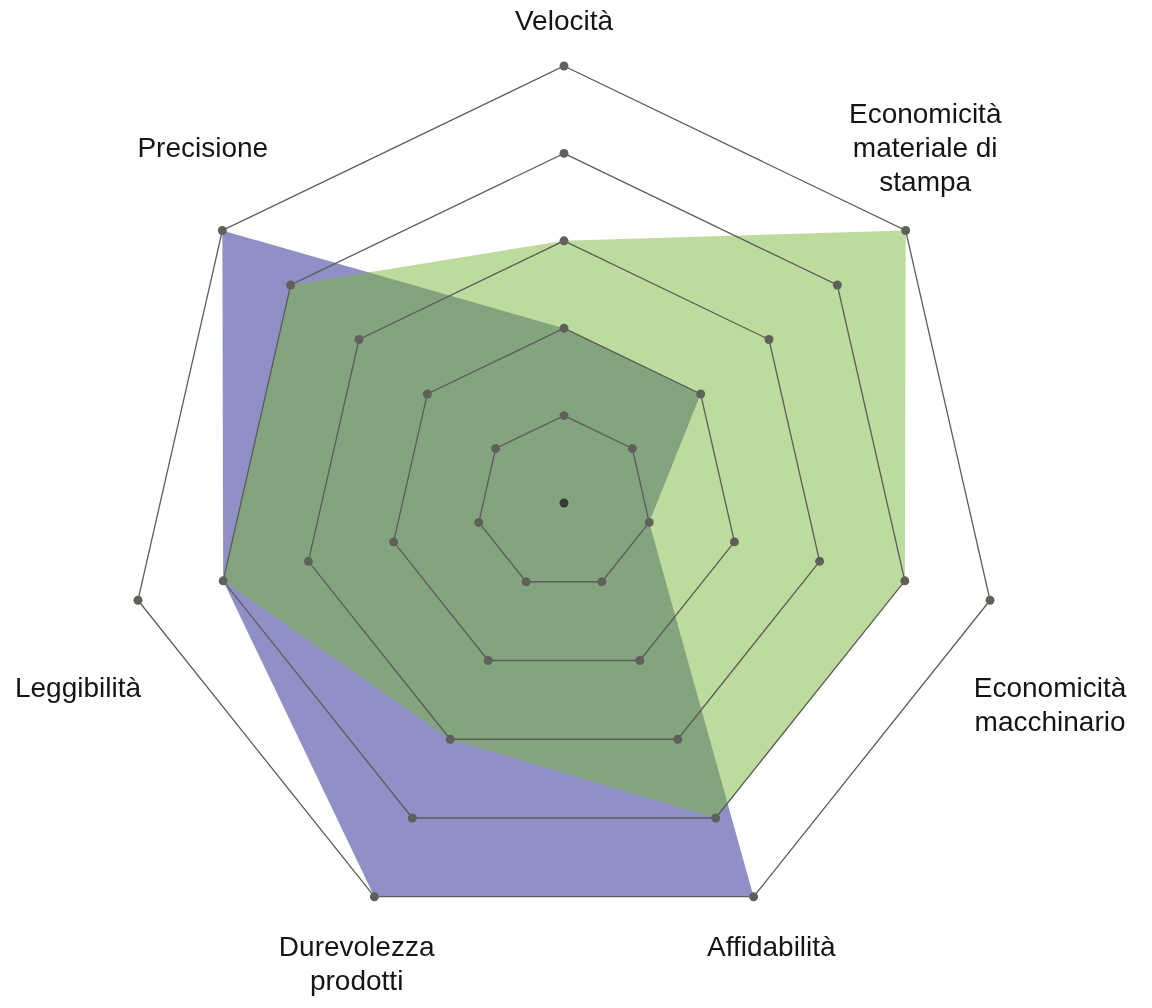 The image size is (1152, 1008). What do you see at coordinates (356, 963) in the screenshot?
I see `spoke-label: Durevolezza prodotti` at bounding box center [356, 963].